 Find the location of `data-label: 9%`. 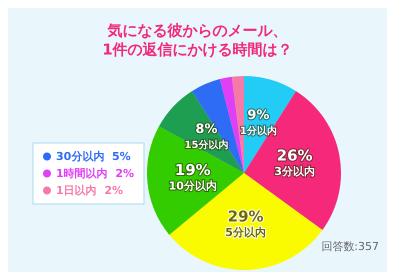

data-label: 9% is located at coordinates (258, 116).